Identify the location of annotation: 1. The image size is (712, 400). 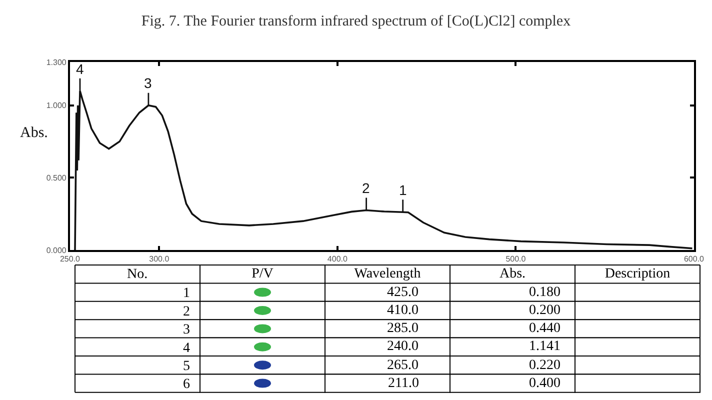
(403, 190).